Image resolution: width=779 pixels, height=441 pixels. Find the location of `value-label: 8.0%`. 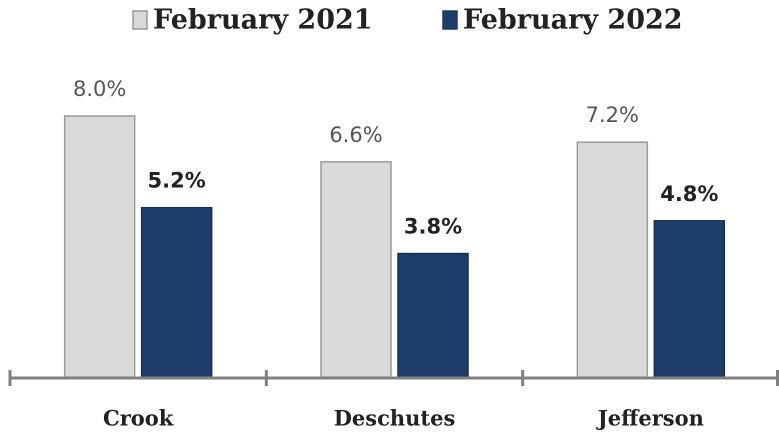

value-label: 8.0% is located at coordinates (99, 89).